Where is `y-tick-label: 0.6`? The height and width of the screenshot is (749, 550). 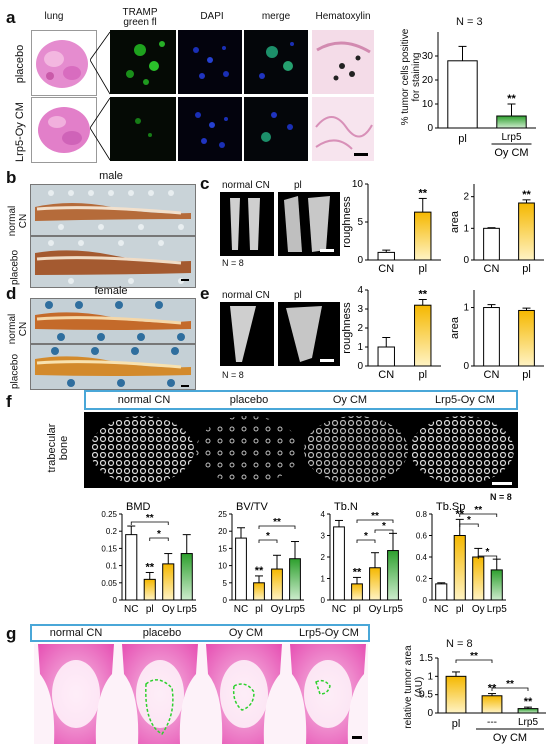
y-tick-label: 0.6 is located at coordinates (422, 536).